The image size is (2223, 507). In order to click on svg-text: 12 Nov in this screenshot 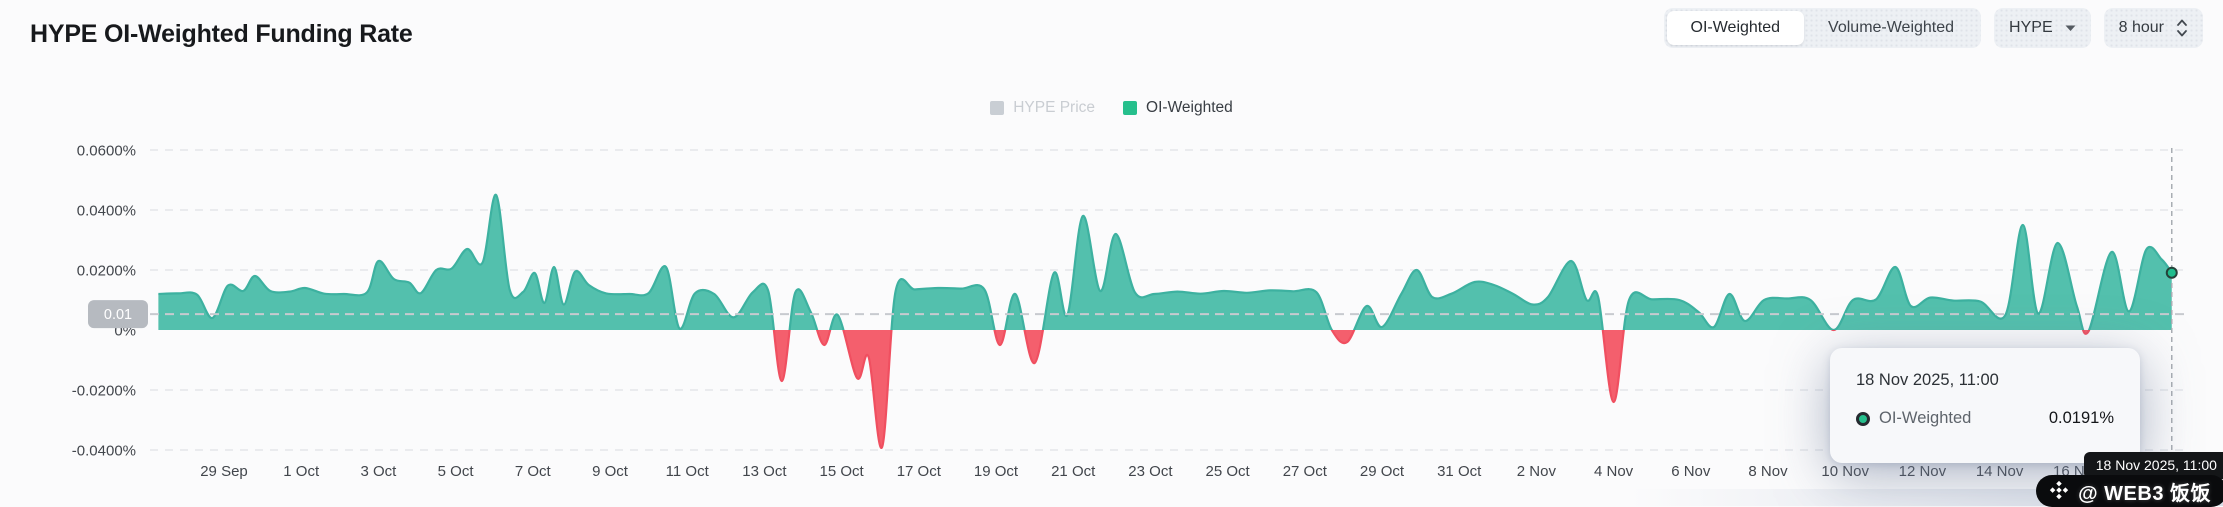, I will do `click(1923, 471)`.